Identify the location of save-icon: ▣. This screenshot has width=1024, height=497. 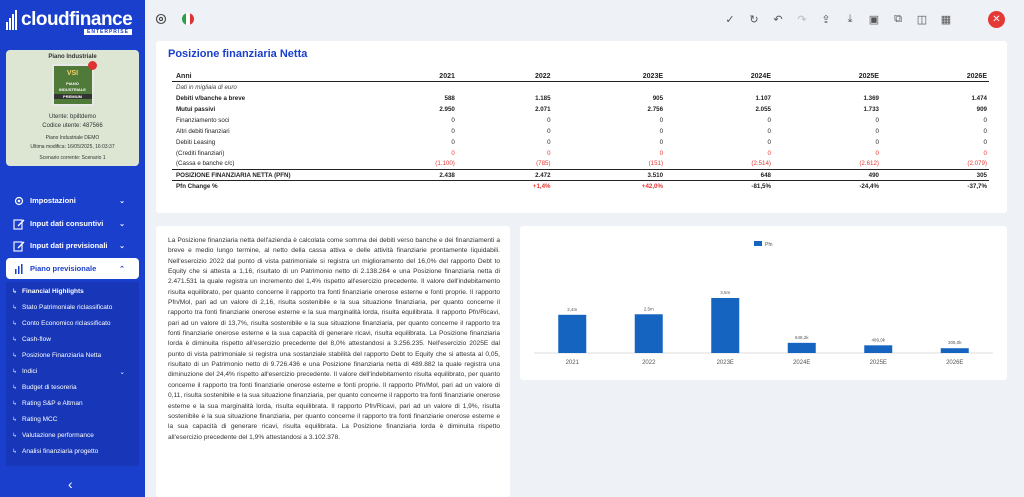
(874, 19).